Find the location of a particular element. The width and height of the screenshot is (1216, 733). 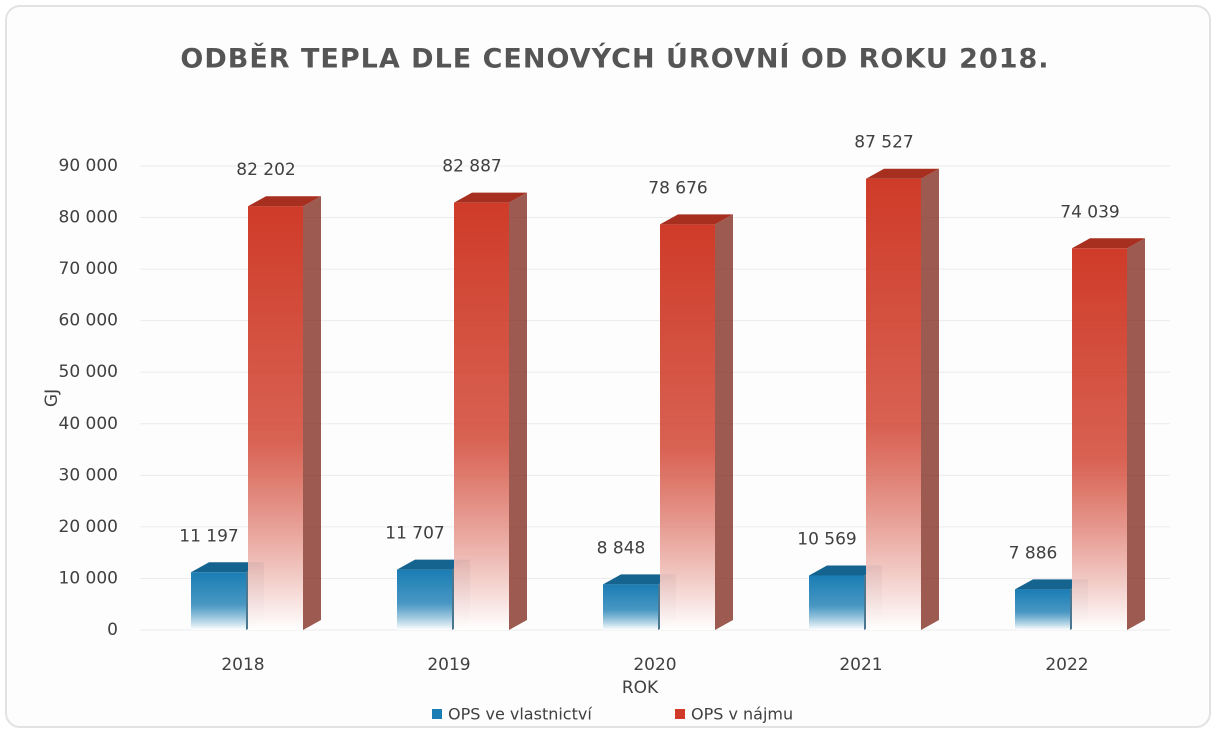

y-tick-label: 30 000 is located at coordinates (88, 475).